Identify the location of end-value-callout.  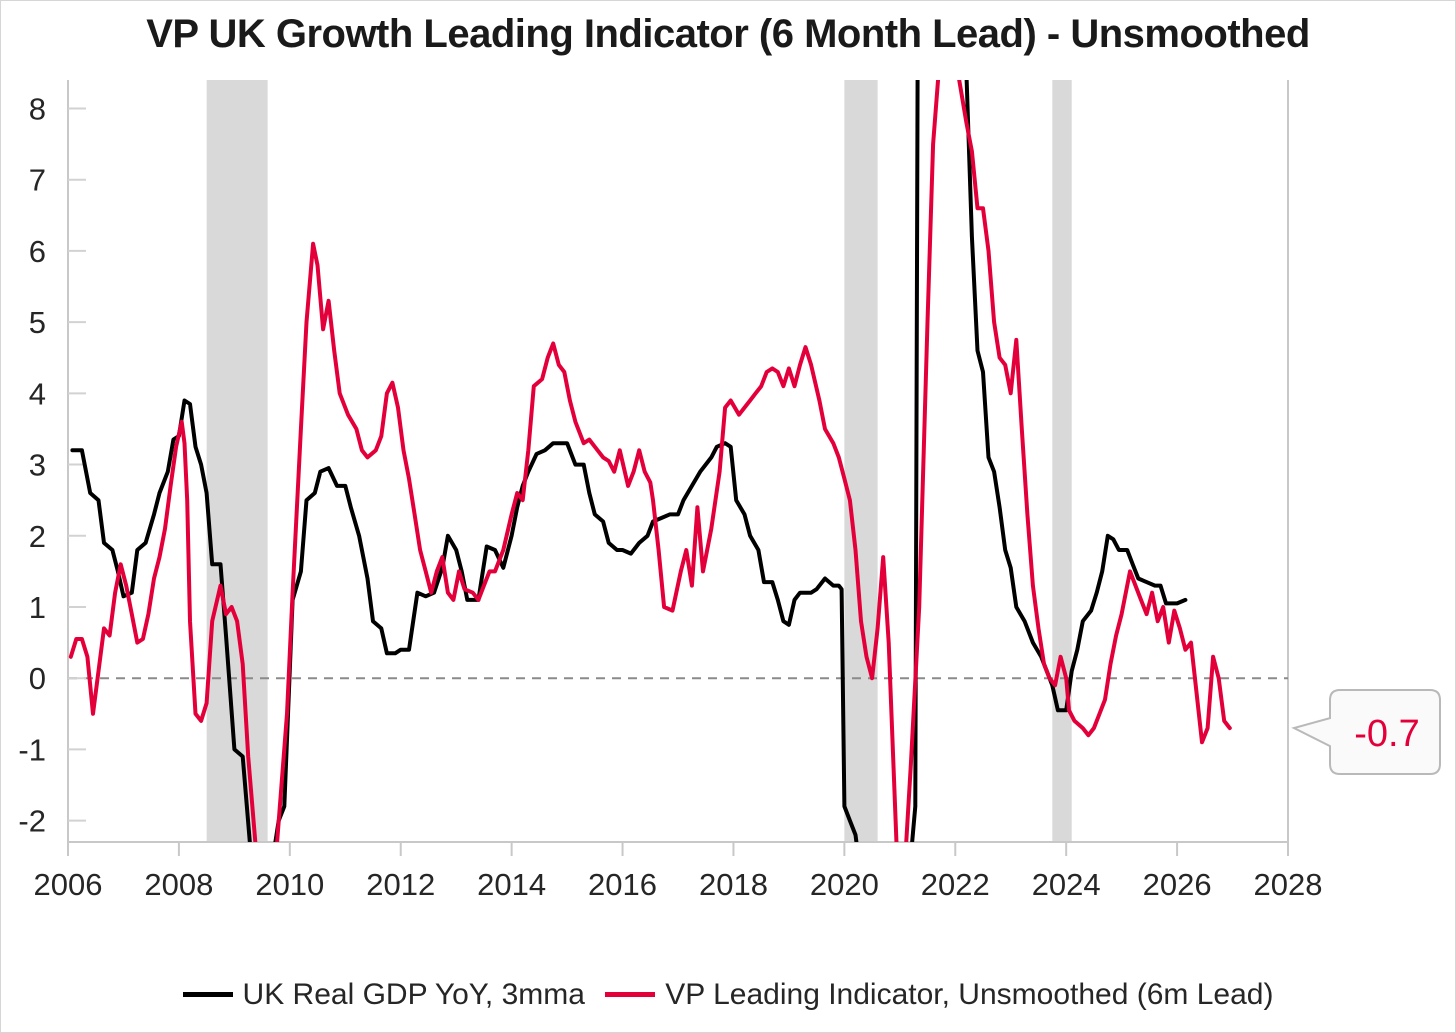
(1366, 732).